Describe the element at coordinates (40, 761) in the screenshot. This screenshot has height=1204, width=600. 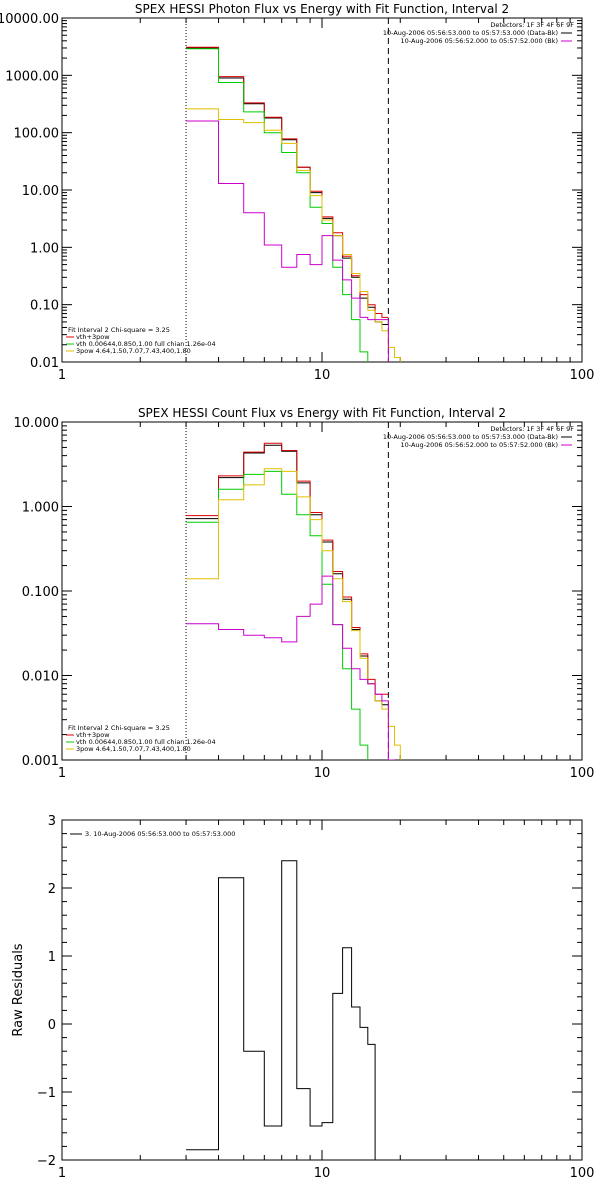
I see `y-tick-label: 0.001` at that location.